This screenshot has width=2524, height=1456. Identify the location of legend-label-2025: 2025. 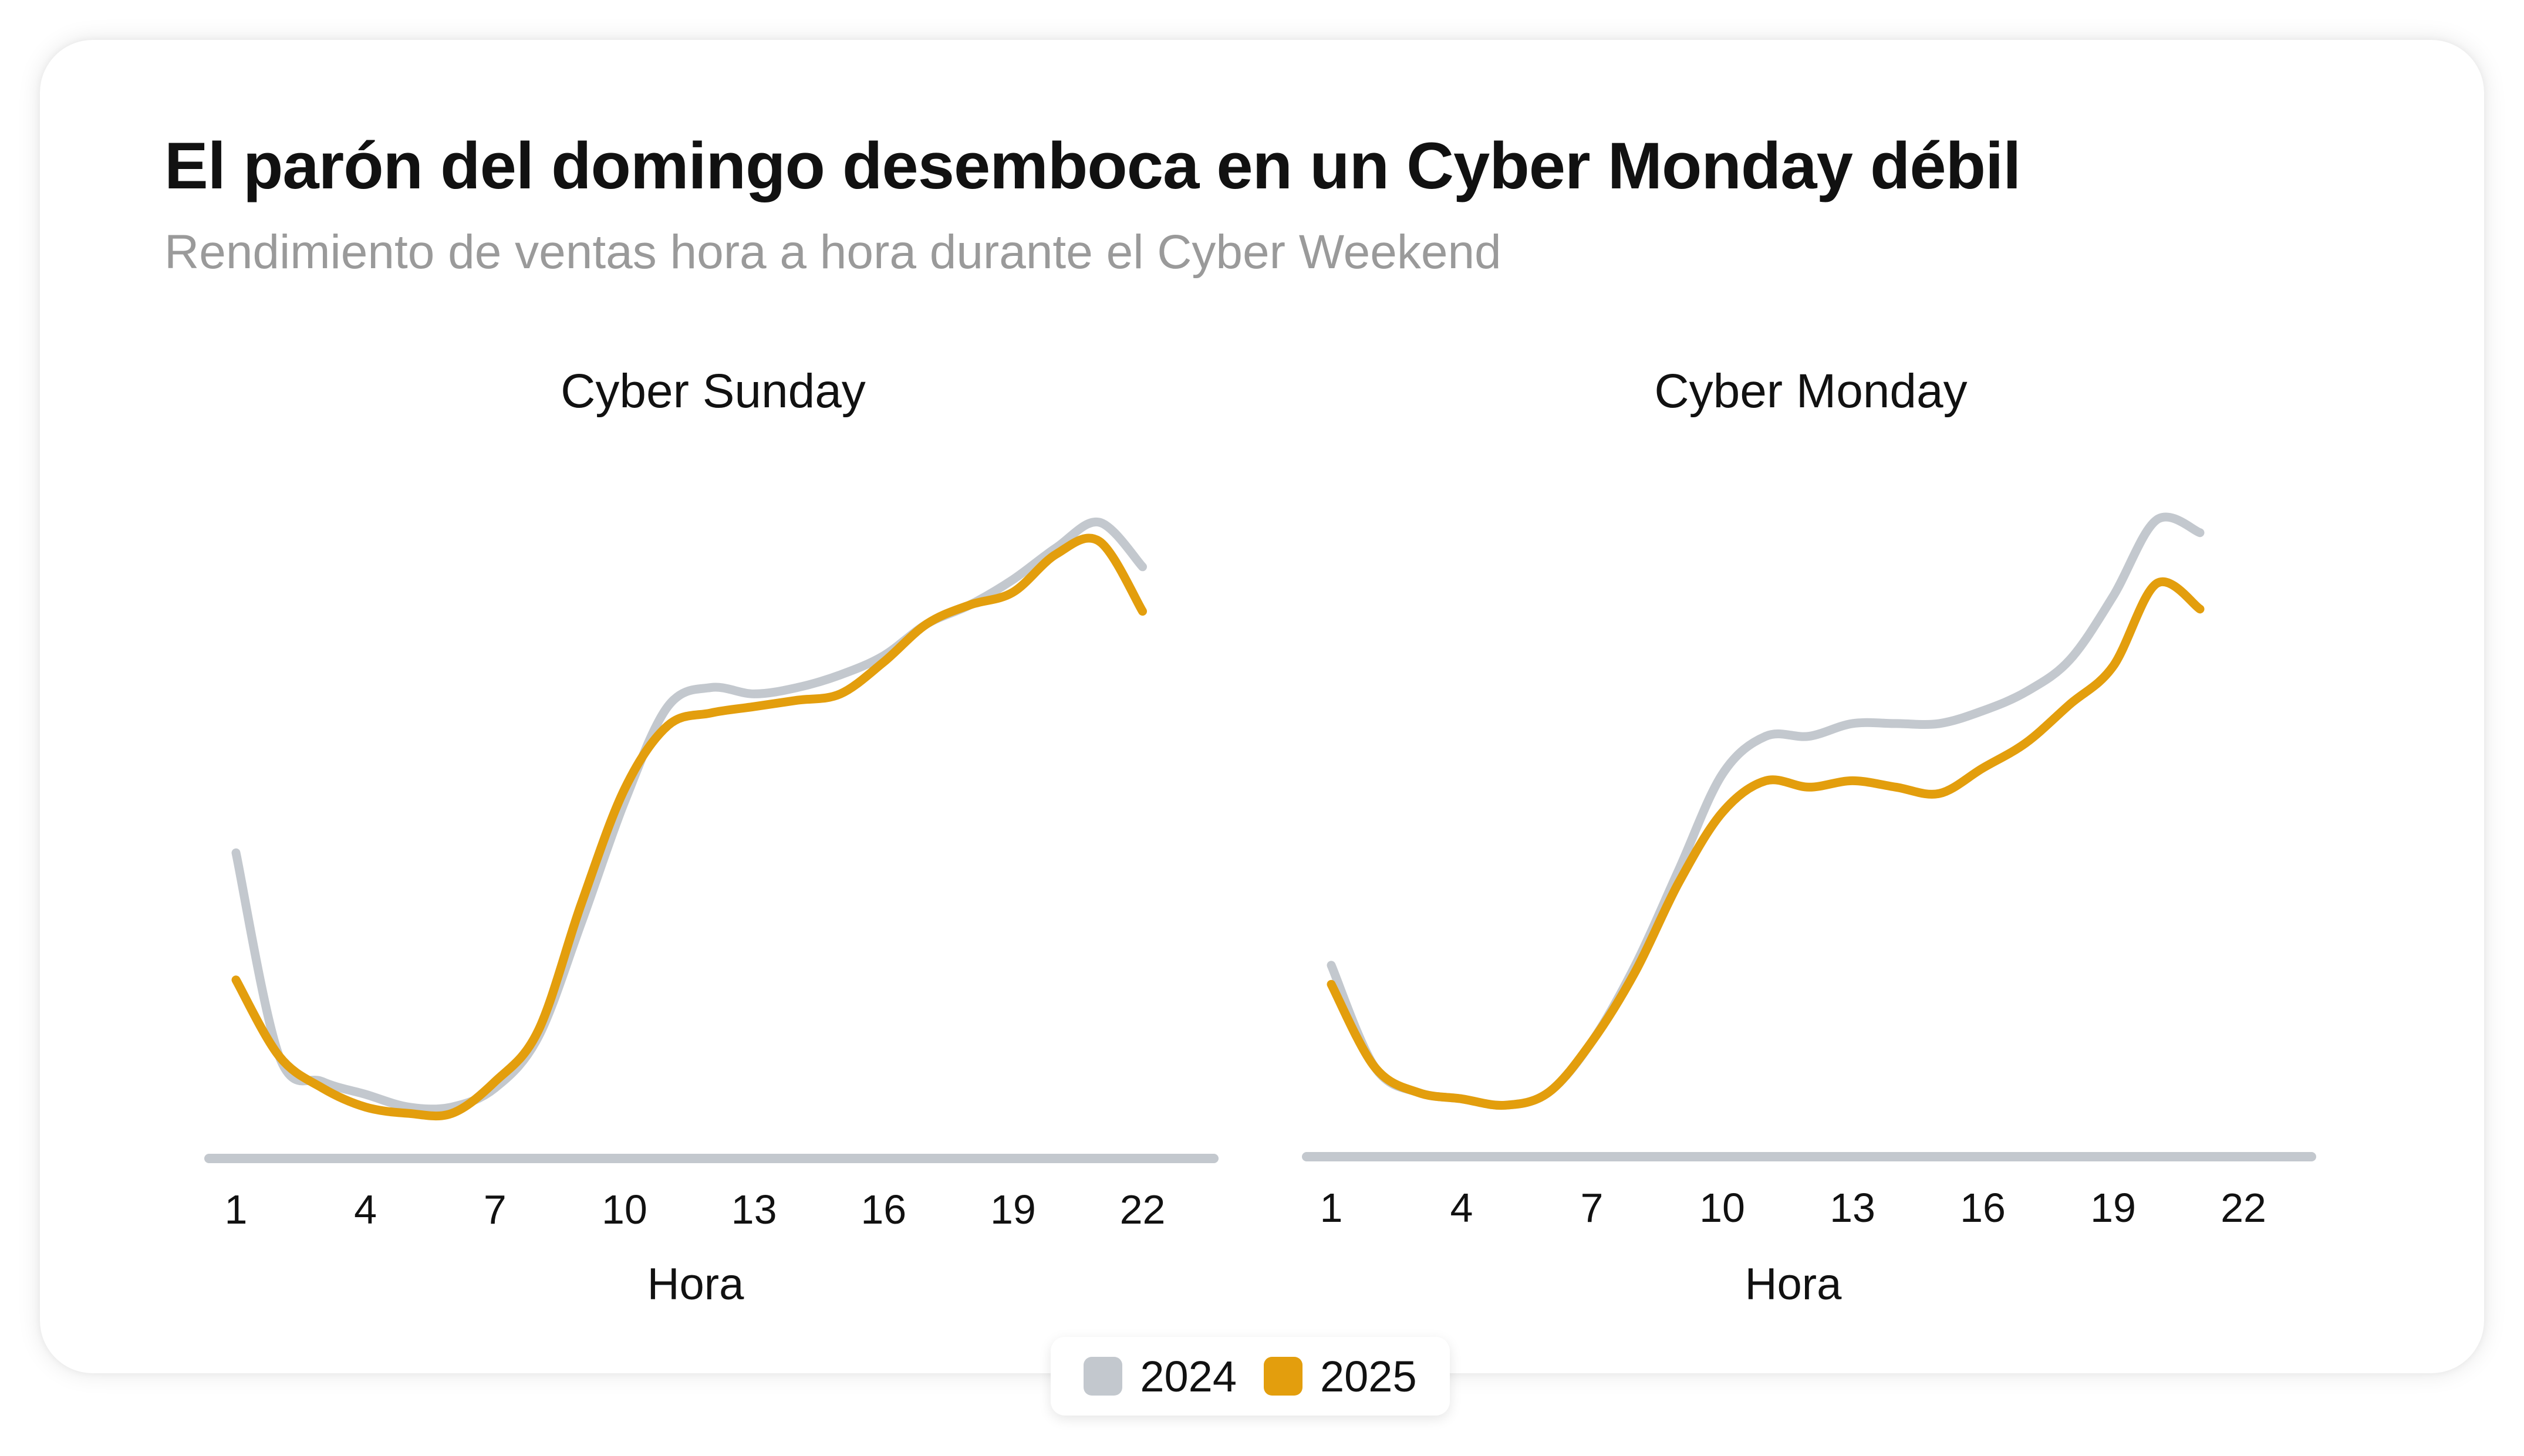
(1368, 1376).